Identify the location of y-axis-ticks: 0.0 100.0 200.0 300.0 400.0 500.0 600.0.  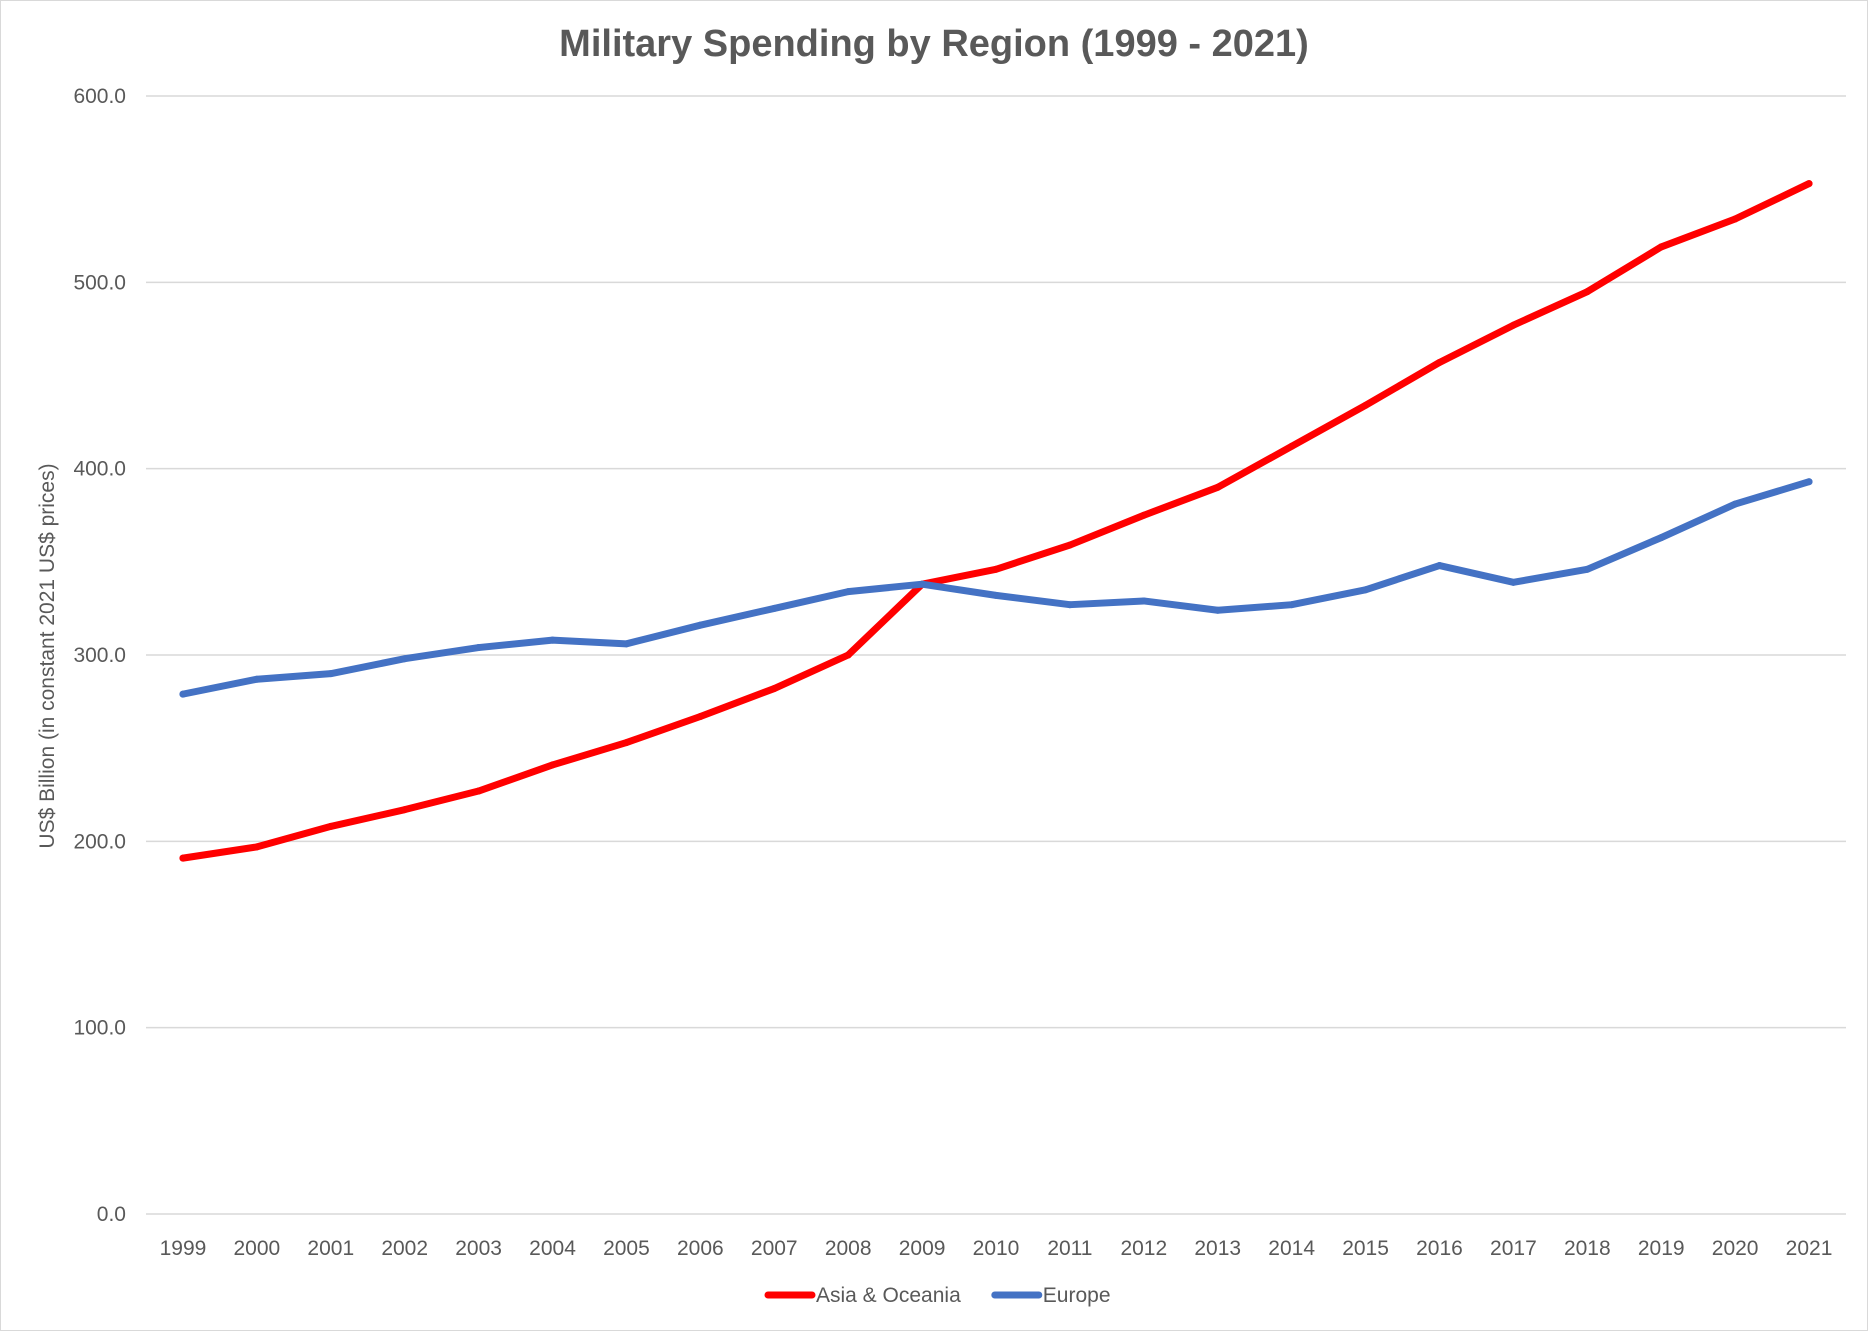
(99, 655).